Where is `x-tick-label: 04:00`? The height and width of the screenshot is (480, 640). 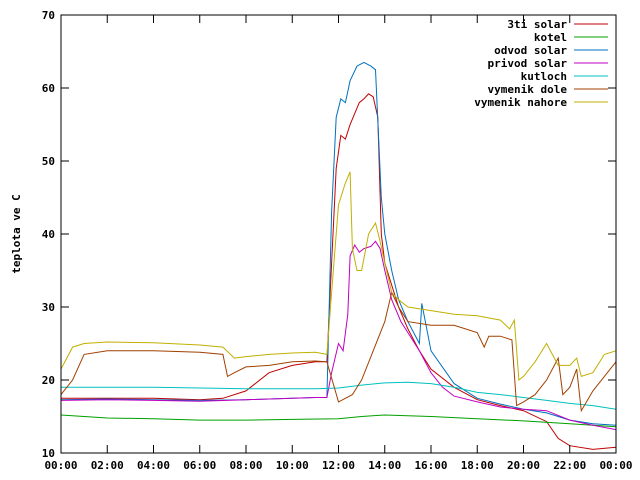
x-tick-label: 04:00 is located at coordinates (153, 465).